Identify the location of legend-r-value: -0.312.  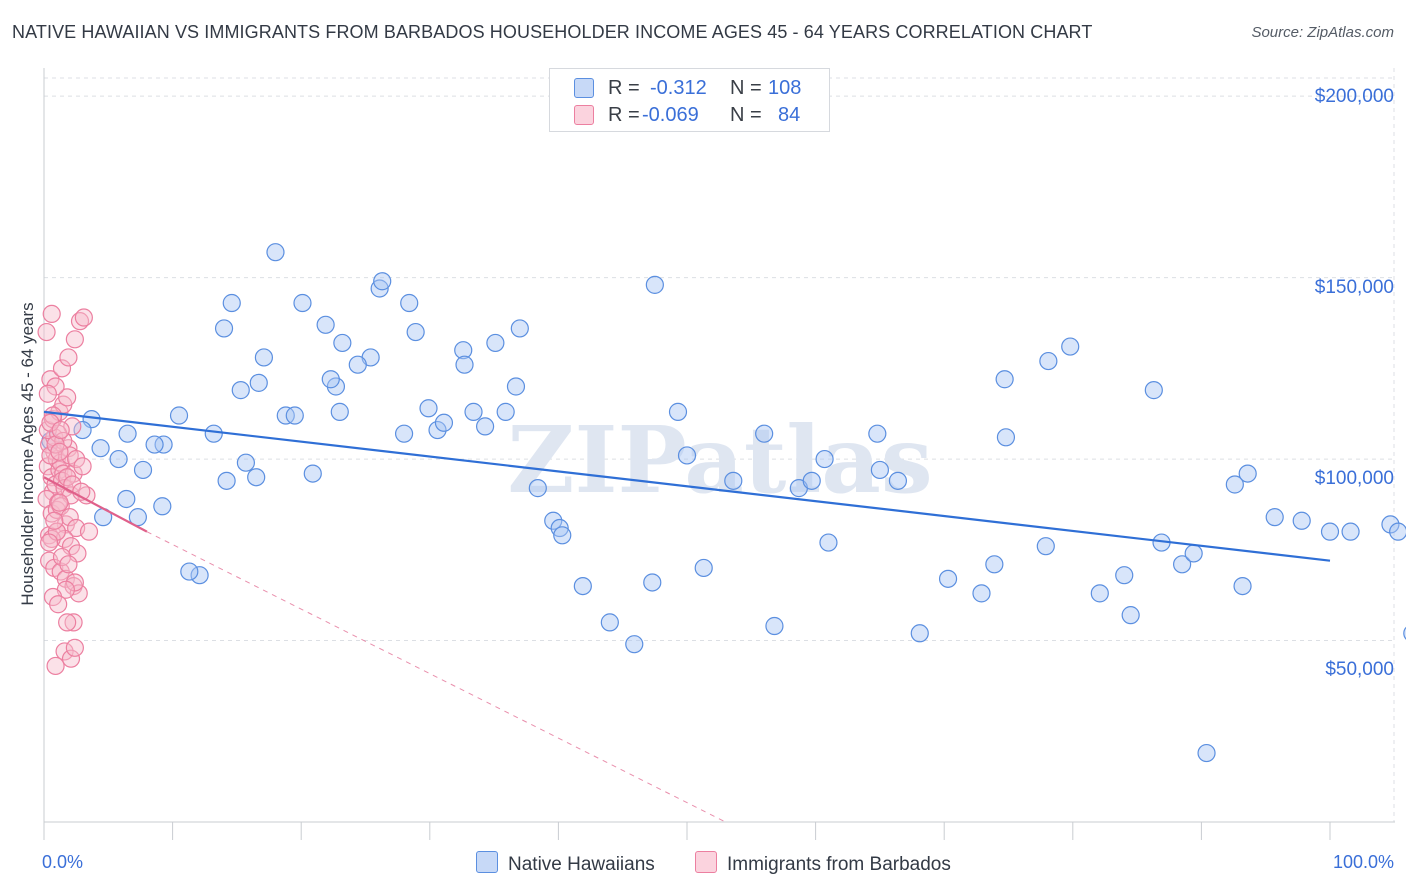
(678, 88).